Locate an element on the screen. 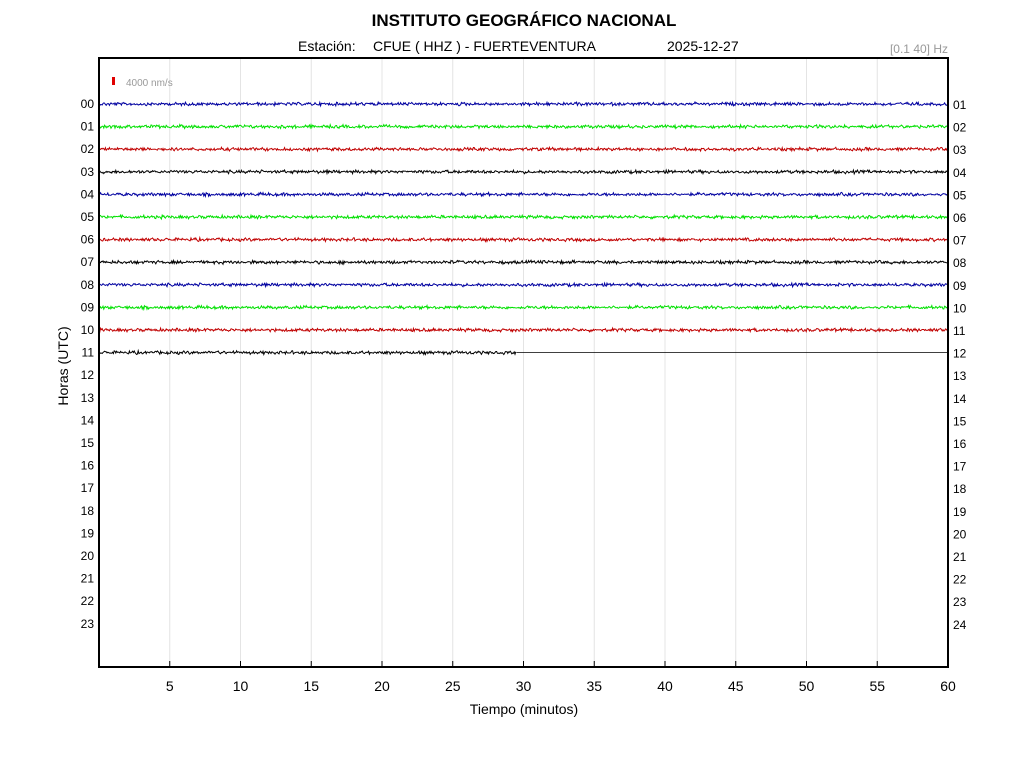 This screenshot has width=1024, height=768. right-hour-label: 23 is located at coordinates (960, 602).